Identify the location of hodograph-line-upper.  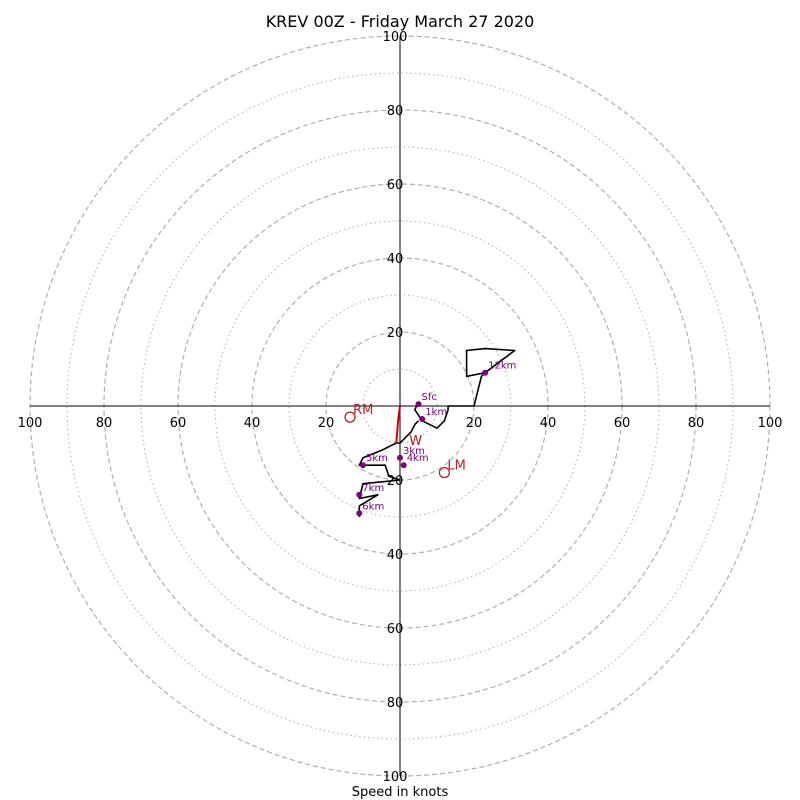
(464, 388).